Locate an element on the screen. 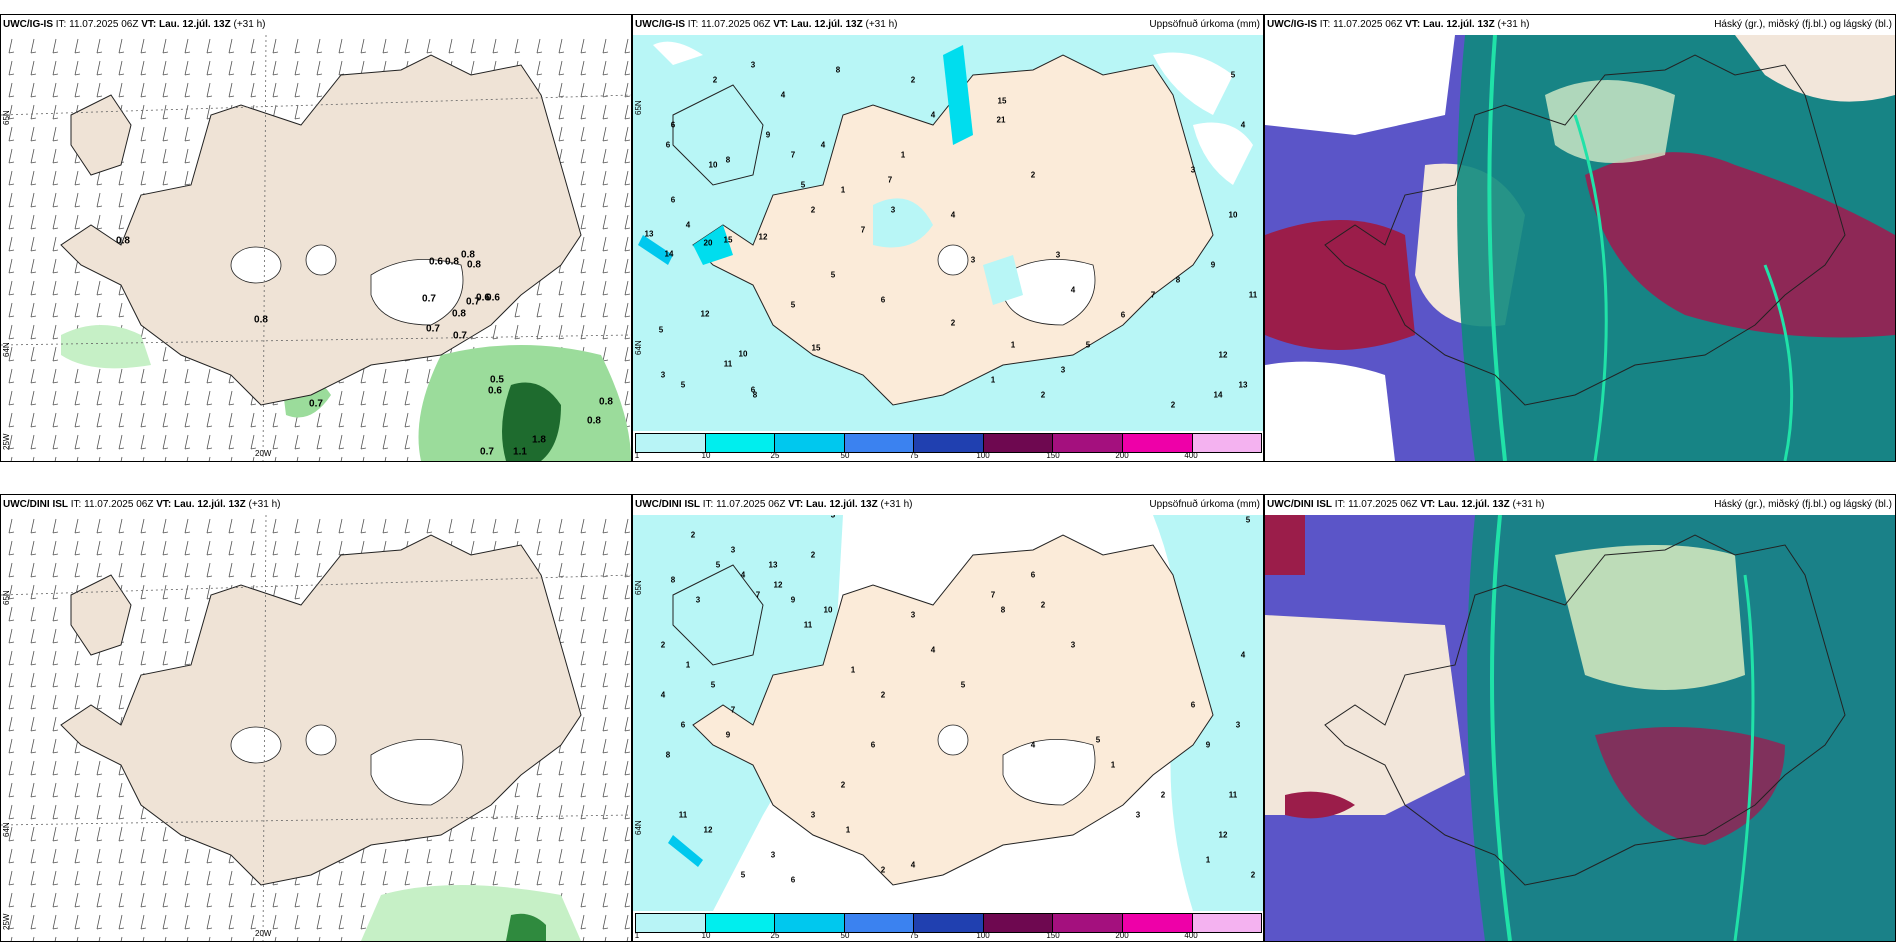 The width and height of the screenshot is (1900, 950). precip-value: 12 is located at coordinates (1223, 355).